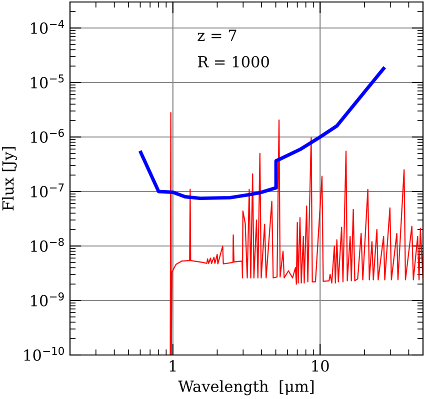  Describe the element at coordinates (217, 35) in the screenshot. I see `annotation: z = 7` at that location.